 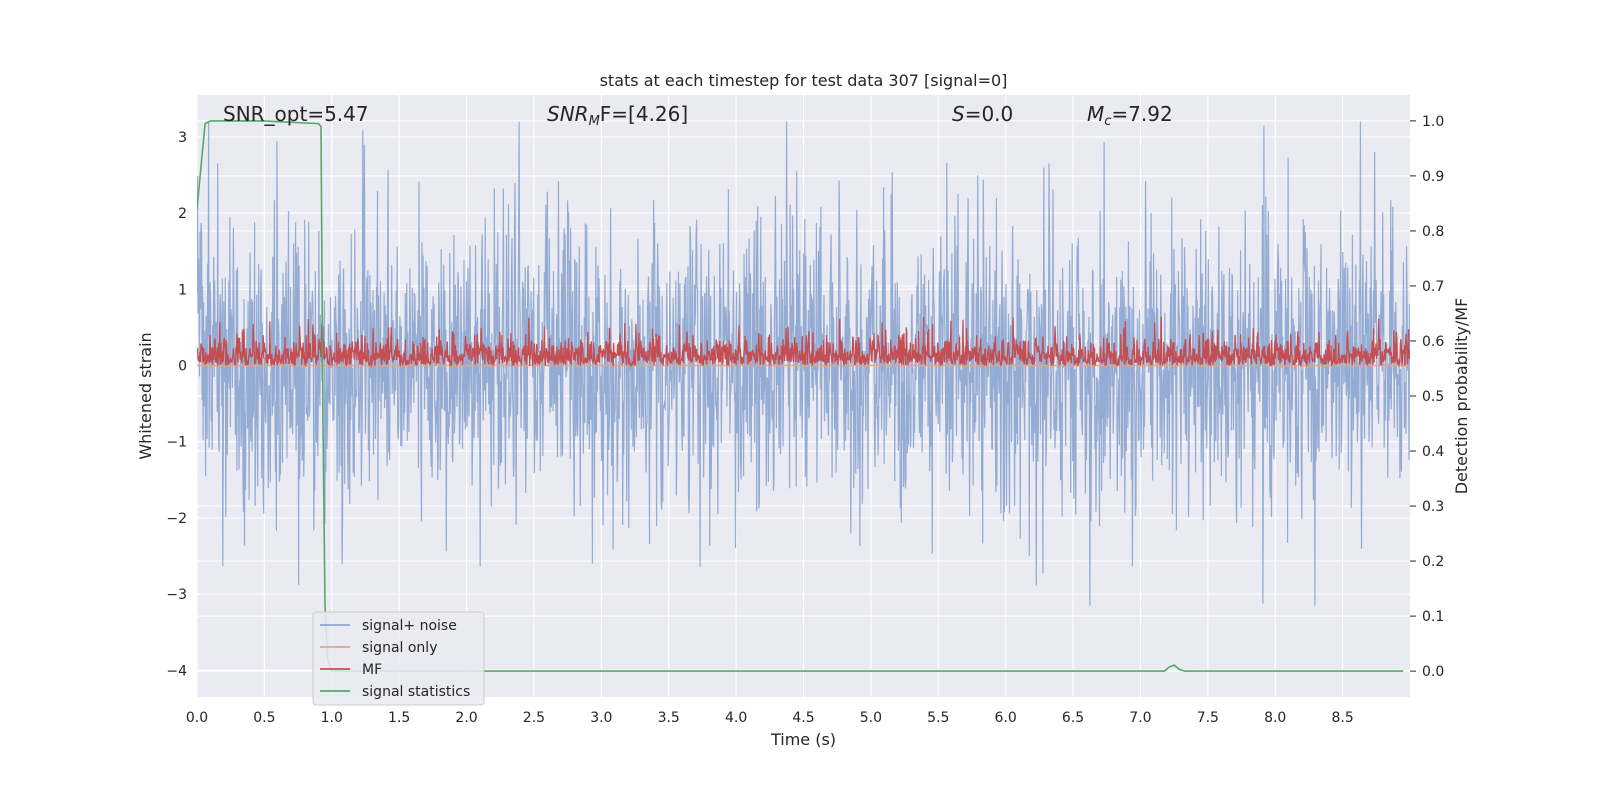 I want to click on annotation-snr-mf-base: SNR, so click(x=568, y=114).